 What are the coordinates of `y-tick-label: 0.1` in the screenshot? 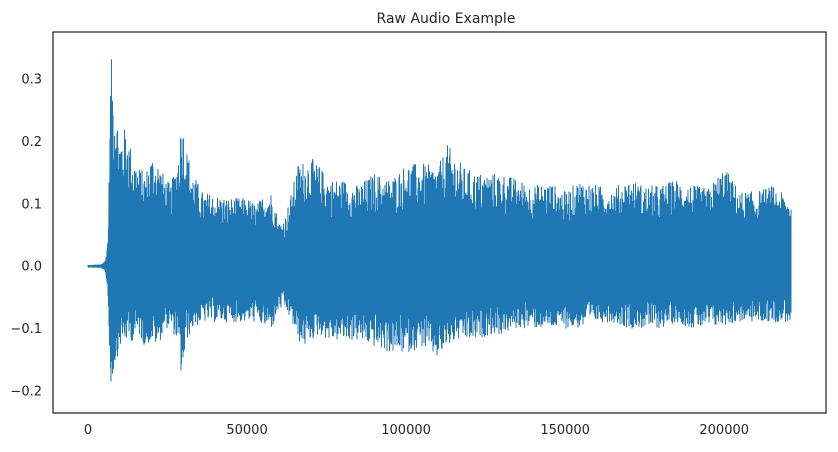 It's located at (31, 204).